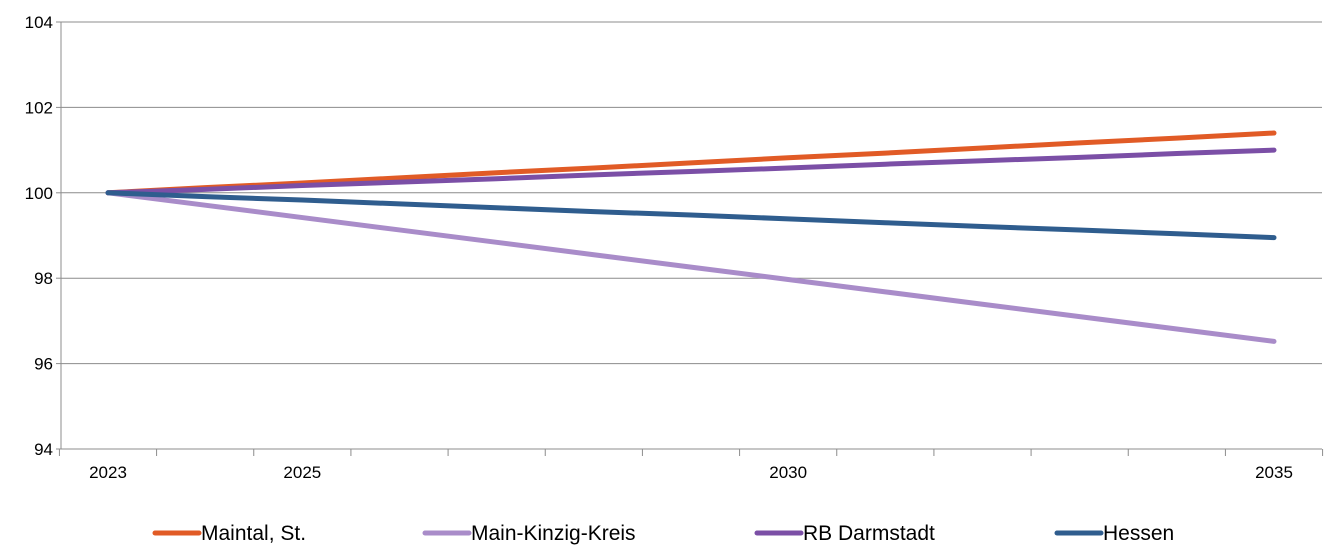 The image size is (1332, 552). What do you see at coordinates (253, 533) in the screenshot?
I see `legend-label: Maintal, St.` at bounding box center [253, 533].